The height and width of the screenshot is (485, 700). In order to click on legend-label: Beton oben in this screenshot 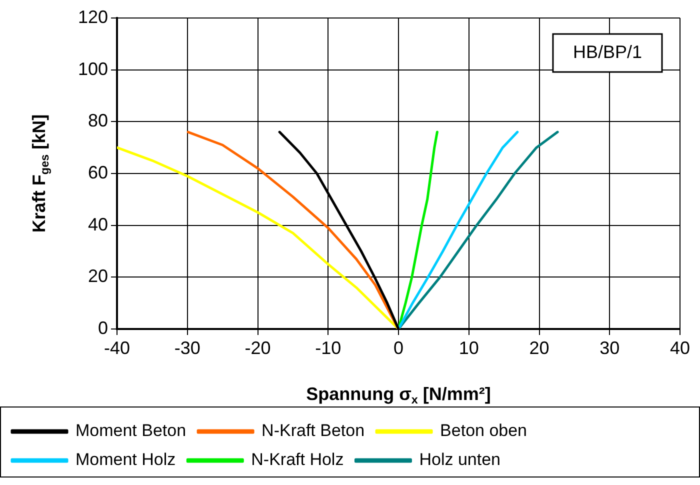, I will do `click(484, 430)`.